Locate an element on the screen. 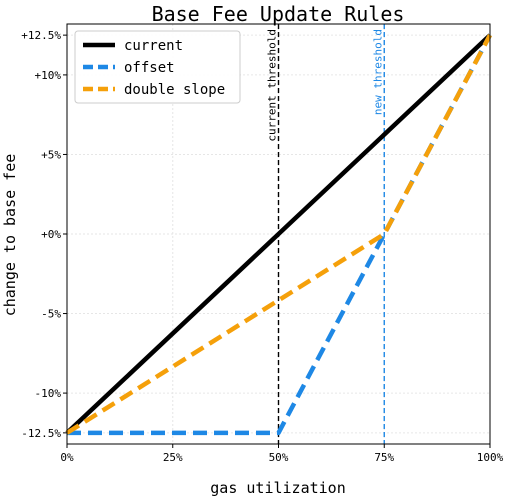  x-axis-ticks: 0% 25% 50% 75% 100% is located at coordinates (282, 454).